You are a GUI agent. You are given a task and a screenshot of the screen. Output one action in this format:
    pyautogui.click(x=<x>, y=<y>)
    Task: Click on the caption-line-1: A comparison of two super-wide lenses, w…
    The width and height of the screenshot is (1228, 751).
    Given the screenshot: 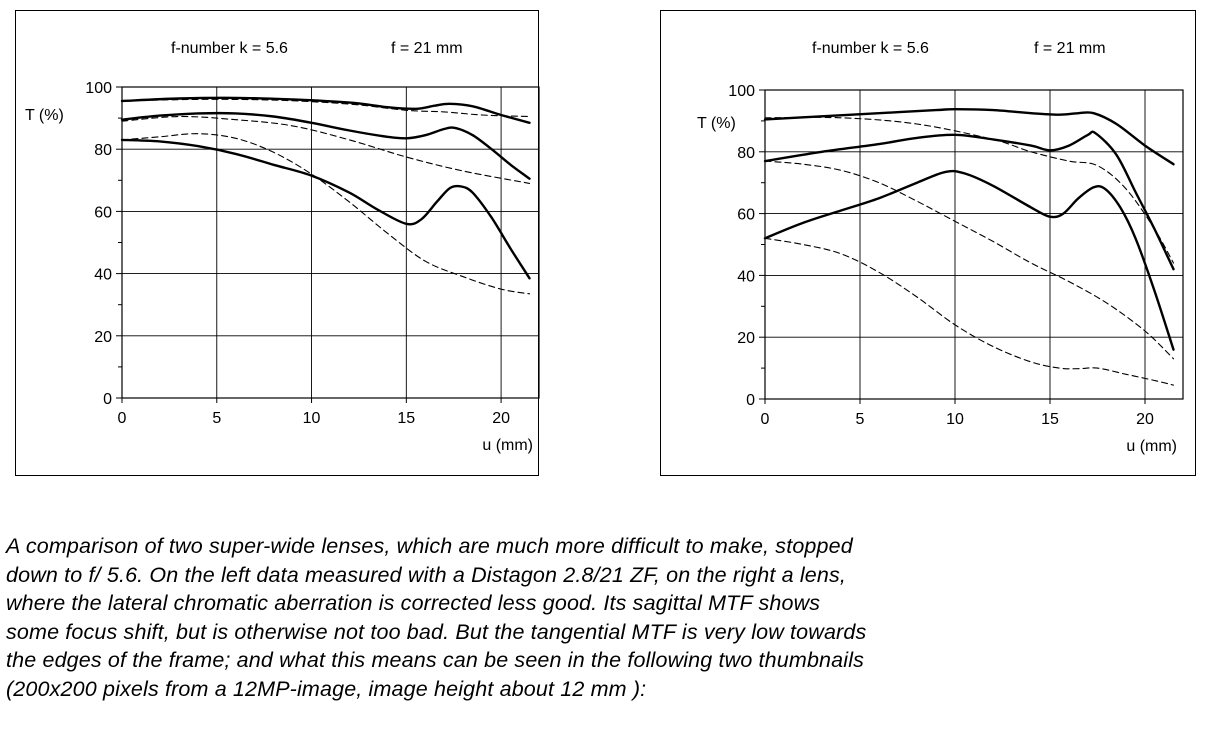 What is the action you would take?
    pyautogui.click(x=429, y=546)
    